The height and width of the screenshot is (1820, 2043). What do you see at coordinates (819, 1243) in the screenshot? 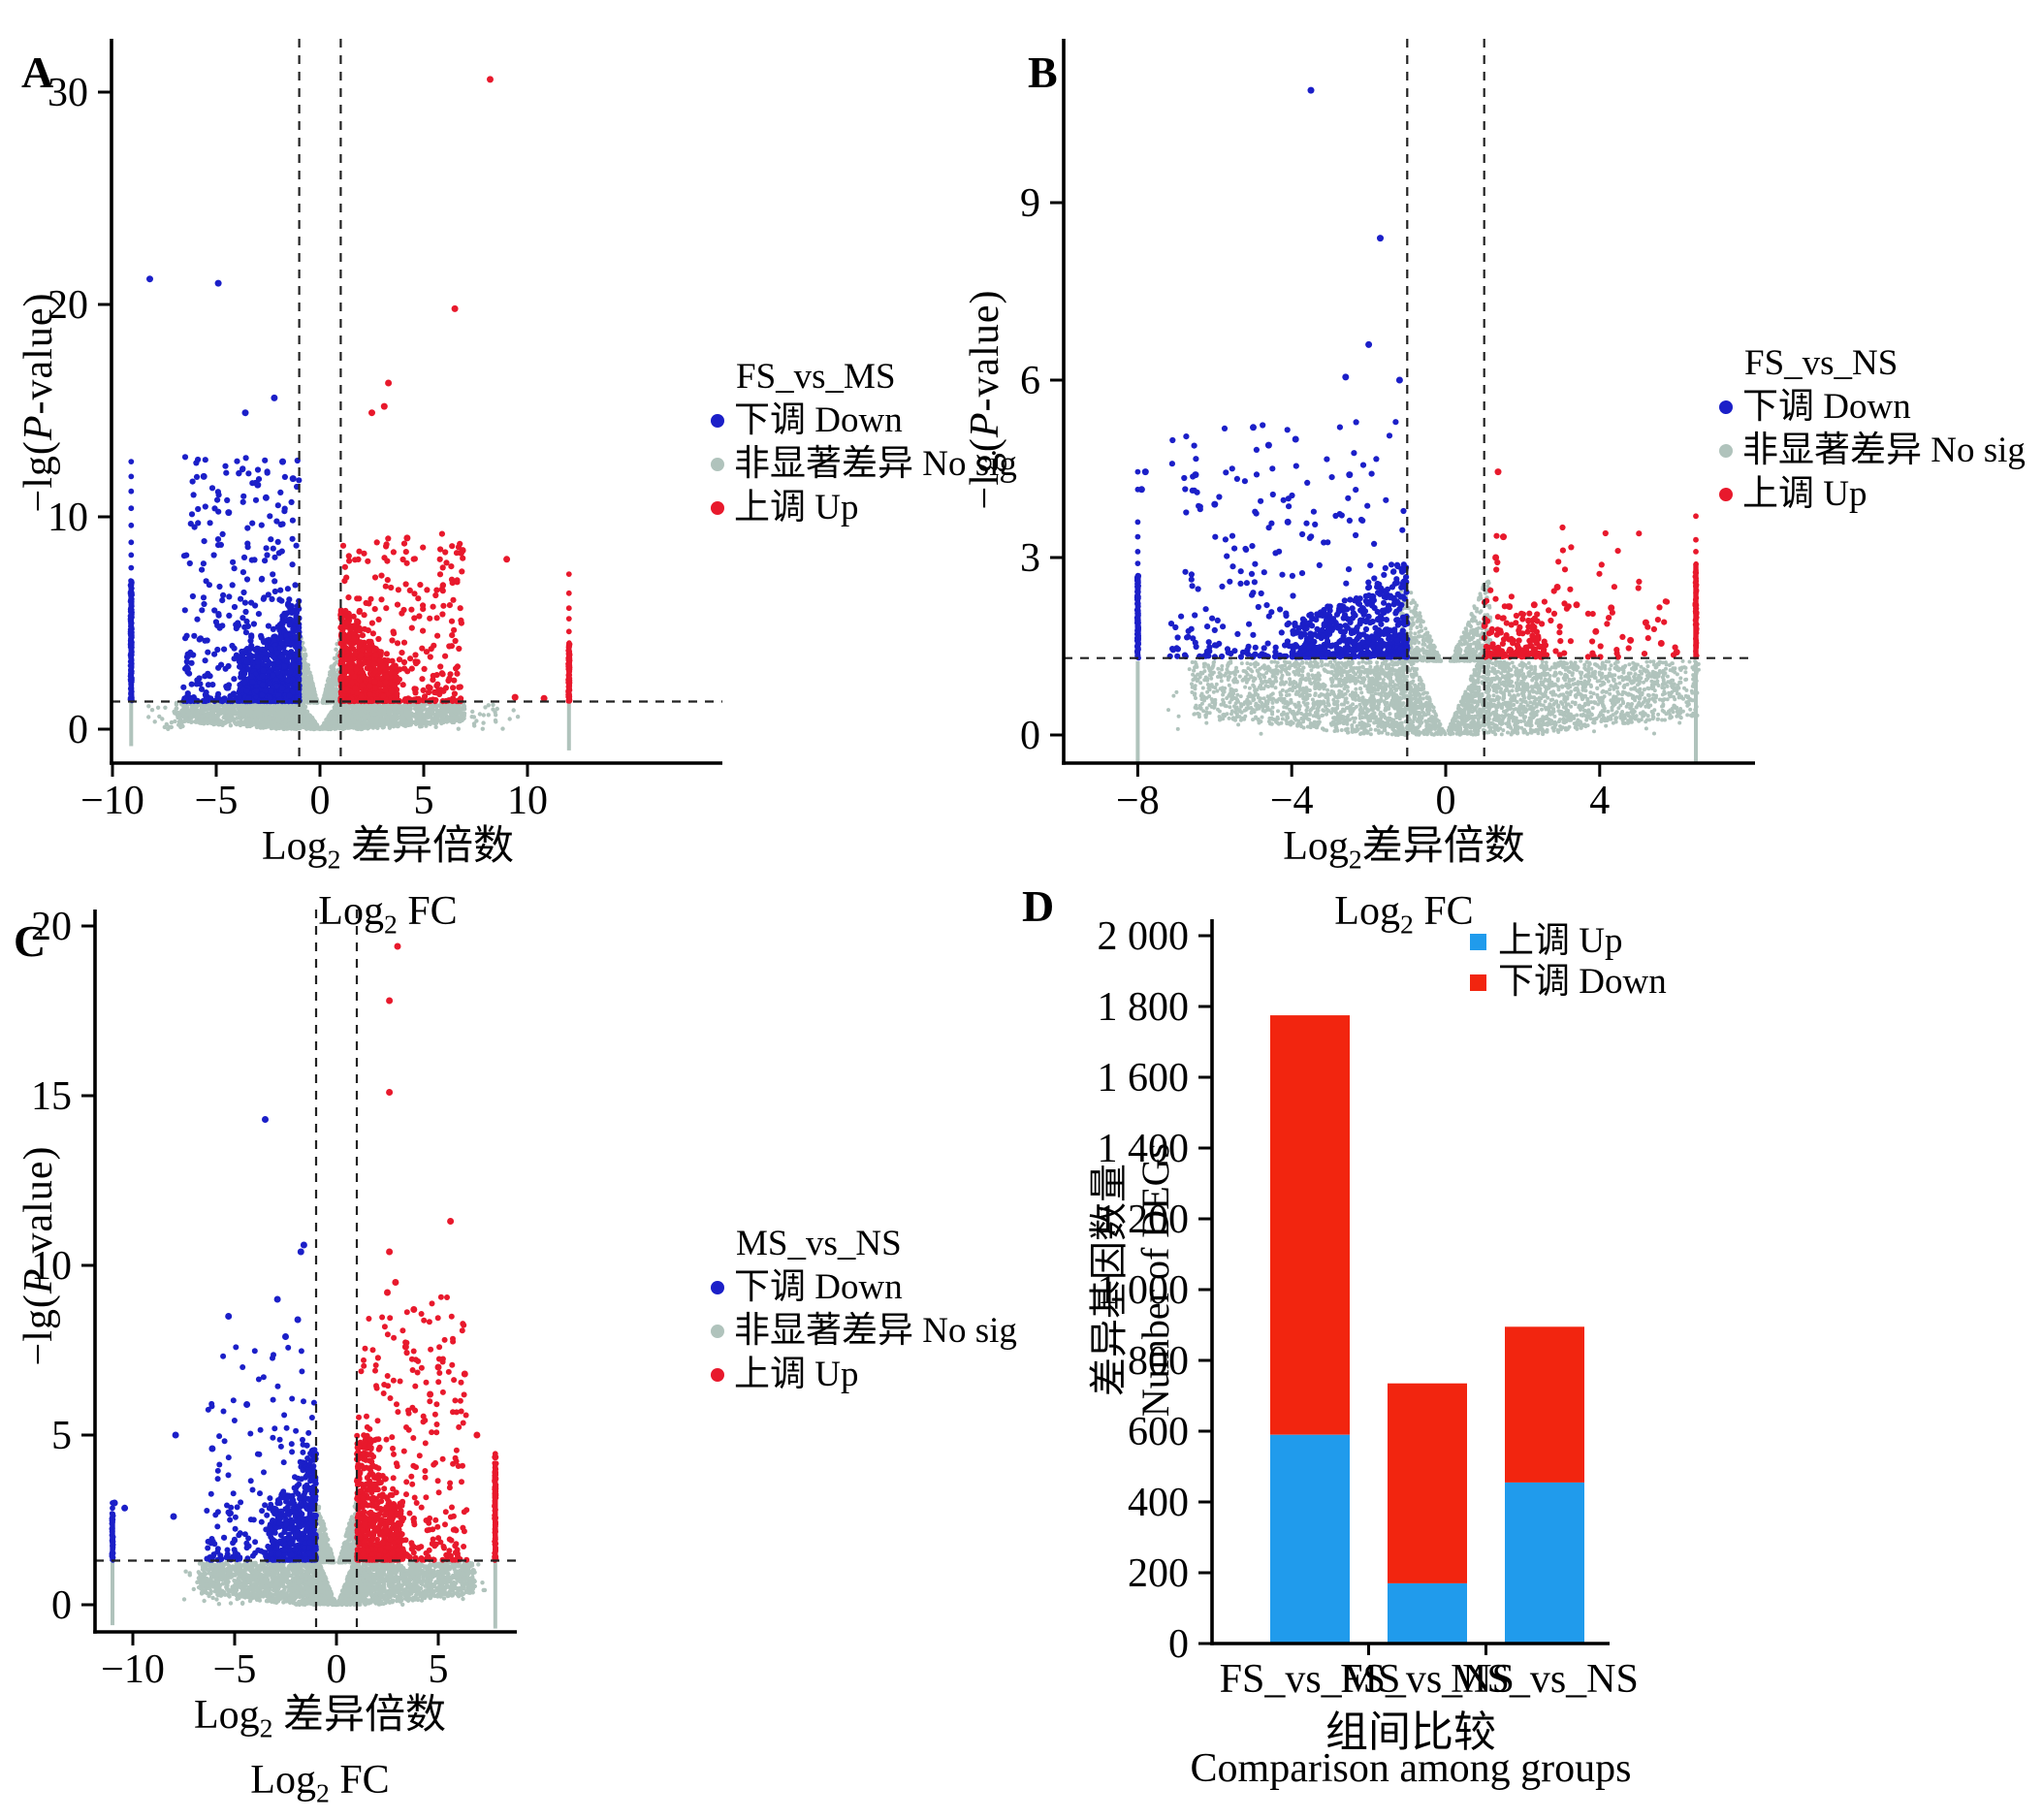
I see `panel-c-legend-title: MS_vs_NS` at bounding box center [819, 1243].